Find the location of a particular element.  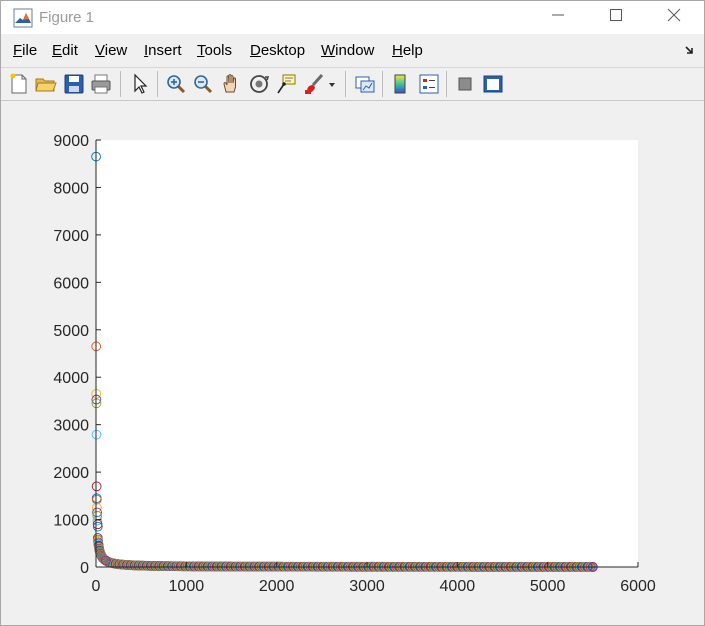

new-figure-icon is located at coordinates (19, 84).